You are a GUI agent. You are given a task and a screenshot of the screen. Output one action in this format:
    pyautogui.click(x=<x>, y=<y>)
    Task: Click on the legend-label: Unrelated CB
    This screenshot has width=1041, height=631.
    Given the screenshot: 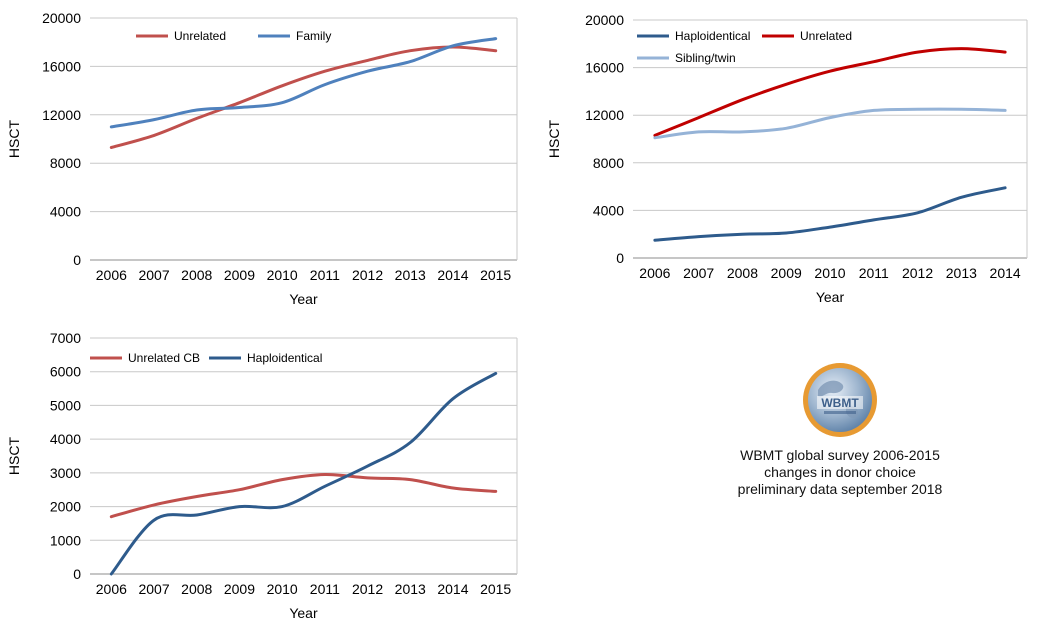 What is the action you would take?
    pyautogui.click(x=164, y=358)
    